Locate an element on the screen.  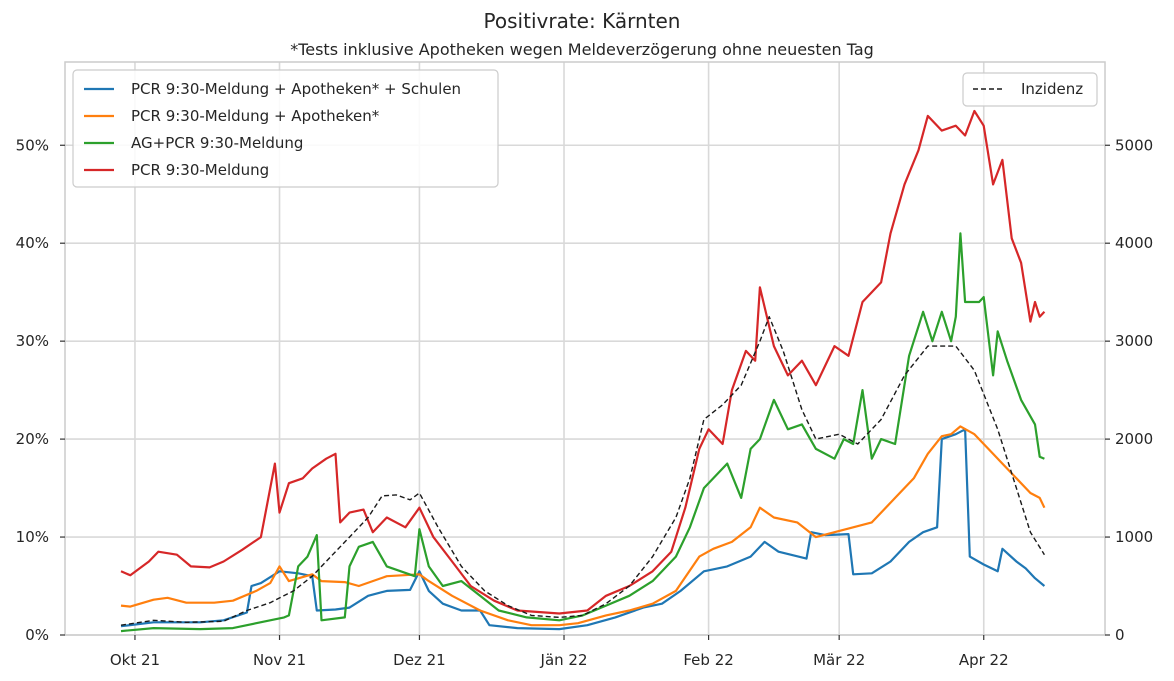
x-tick-label: Nov 21 is located at coordinates (279, 660).